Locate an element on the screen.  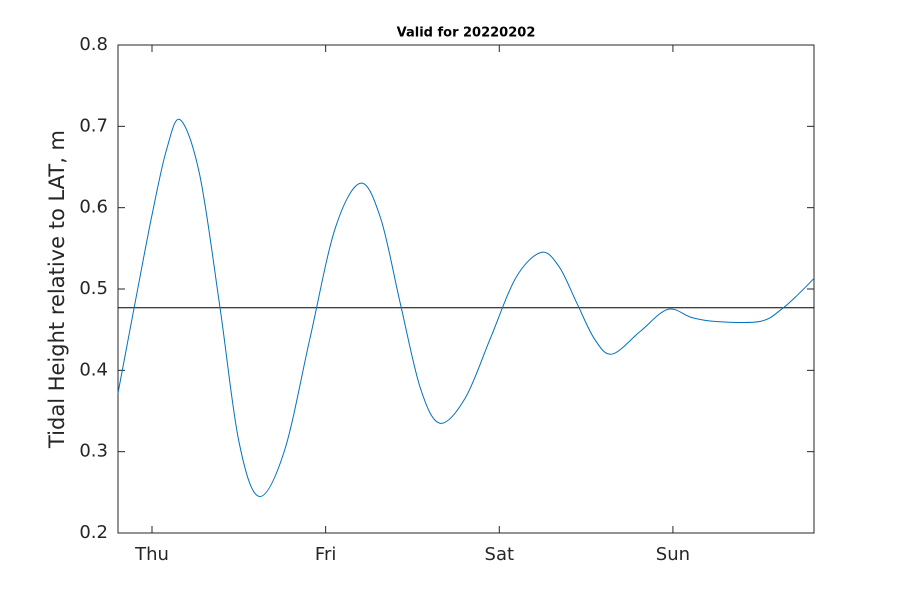
x-tick-label: Sun is located at coordinates (673, 554).